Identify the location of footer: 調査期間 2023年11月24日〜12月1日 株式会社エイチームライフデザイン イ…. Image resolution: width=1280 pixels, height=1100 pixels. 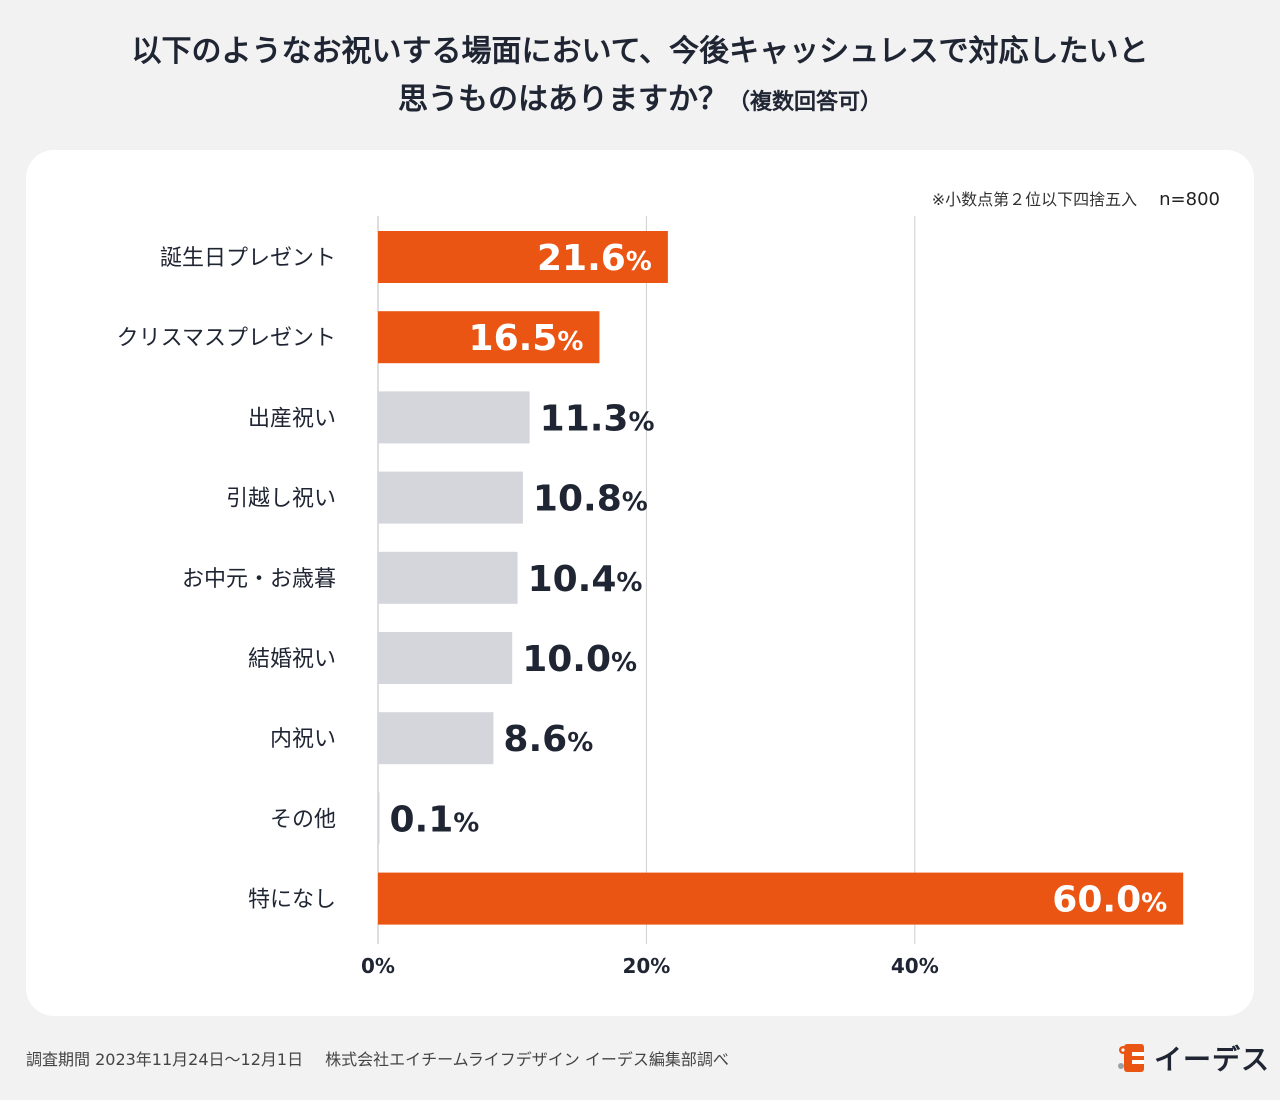
(377, 1058).